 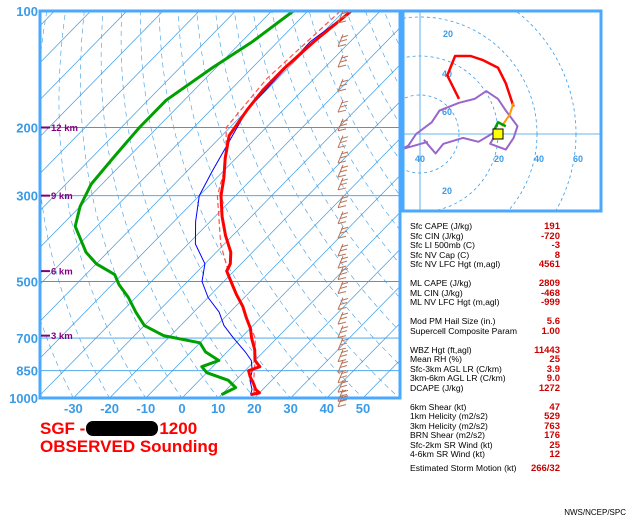 What do you see at coordinates (23, 398) in the screenshot?
I see `pressure-tick-label: 1000` at bounding box center [23, 398].